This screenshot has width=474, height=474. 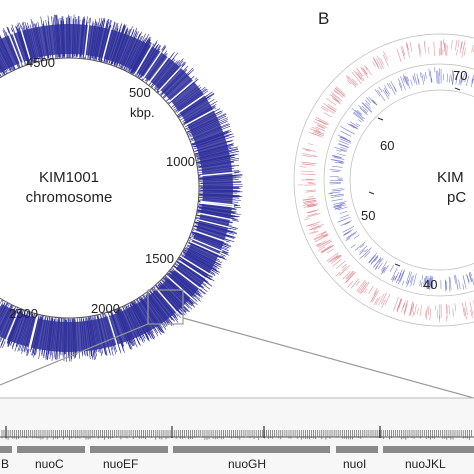 What do you see at coordinates (425, 464) in the screenshot?
I see `gene-label-nuojkl: nuoJKL` at bounding box center [425, 464].